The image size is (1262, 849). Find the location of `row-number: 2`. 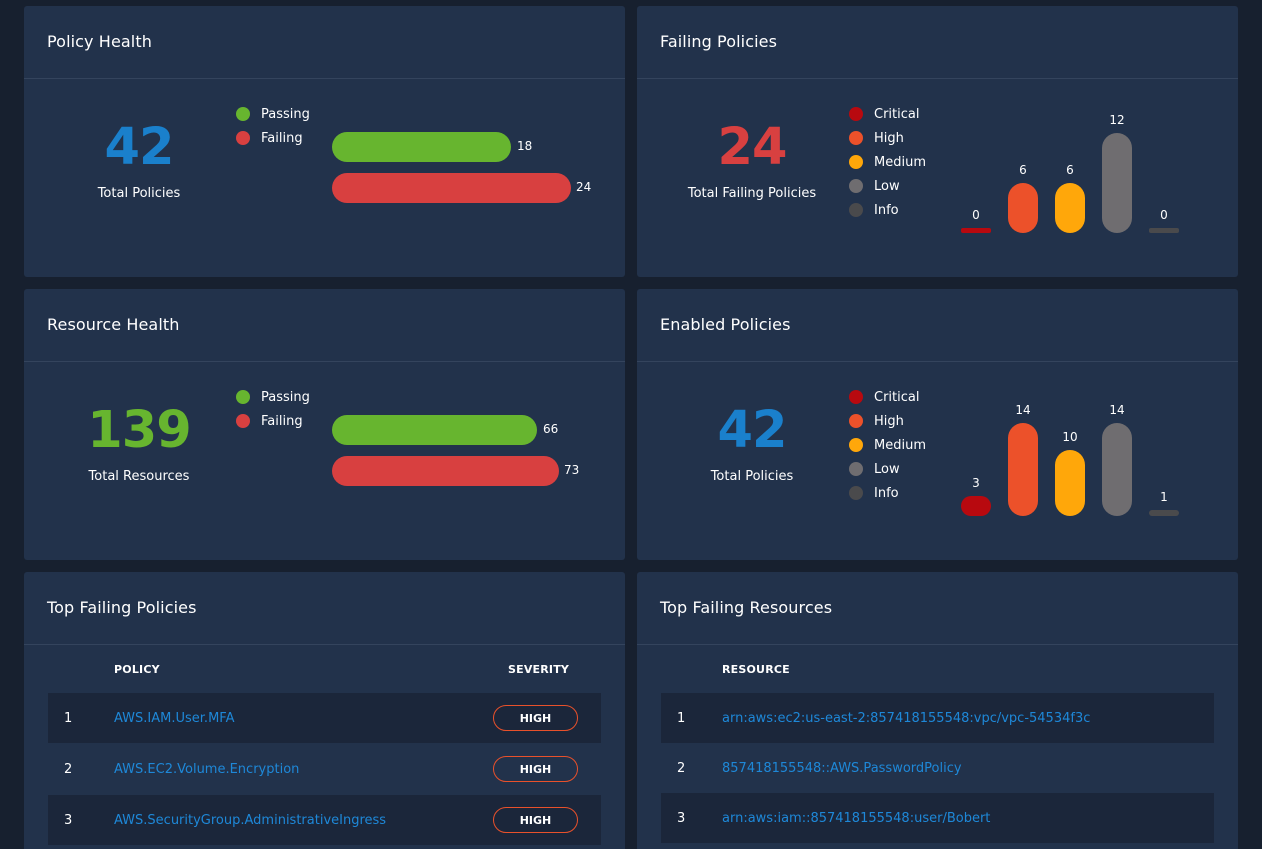

row-number: 2 is located at coordinates (681, 768).